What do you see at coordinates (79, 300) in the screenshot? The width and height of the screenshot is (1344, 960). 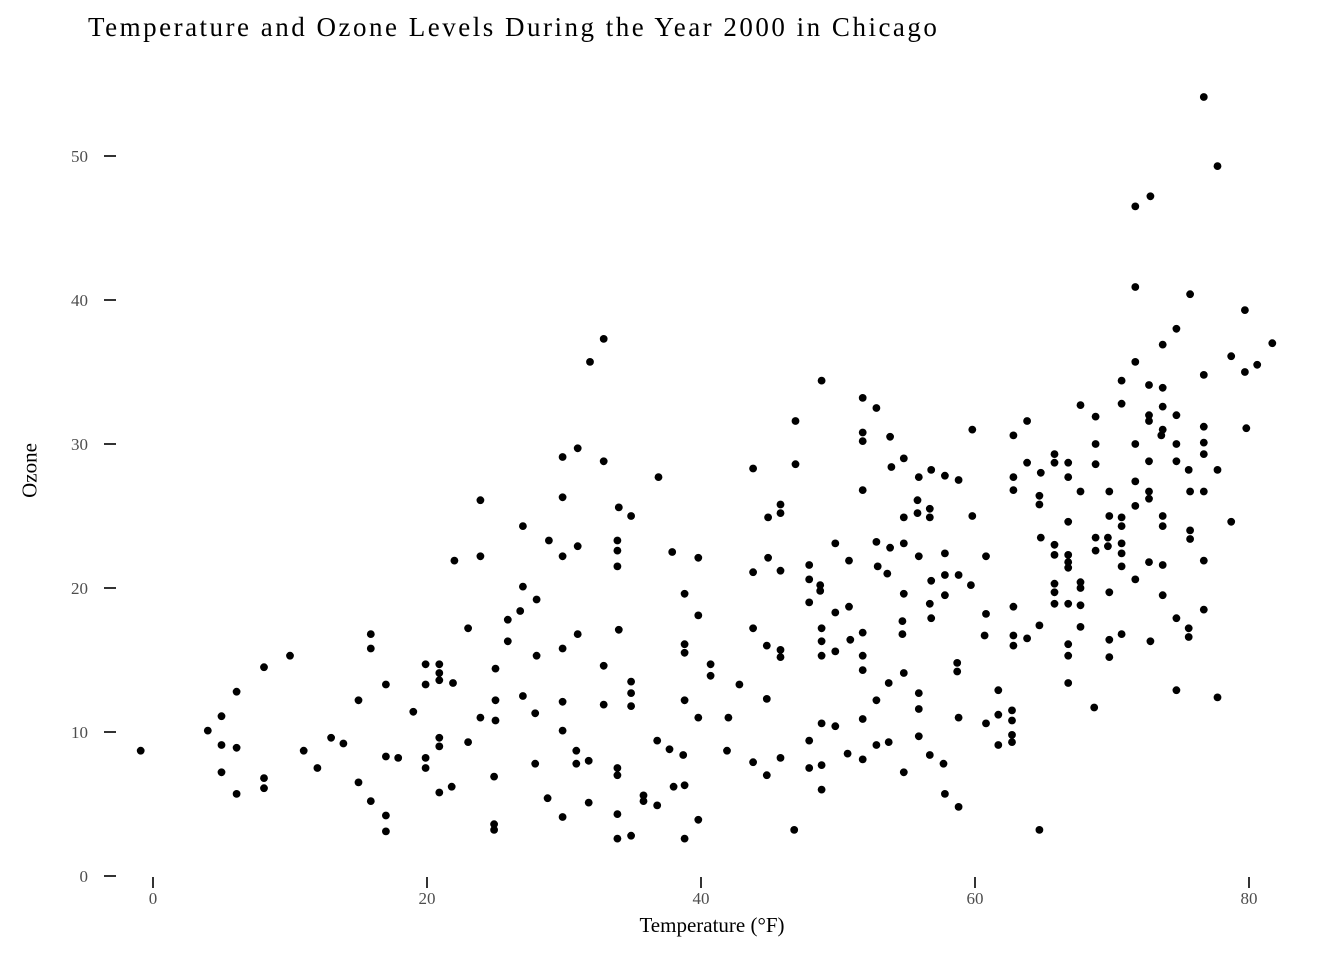 I see `y-axis-tick-label: 40` at bounding box center [79, 300].